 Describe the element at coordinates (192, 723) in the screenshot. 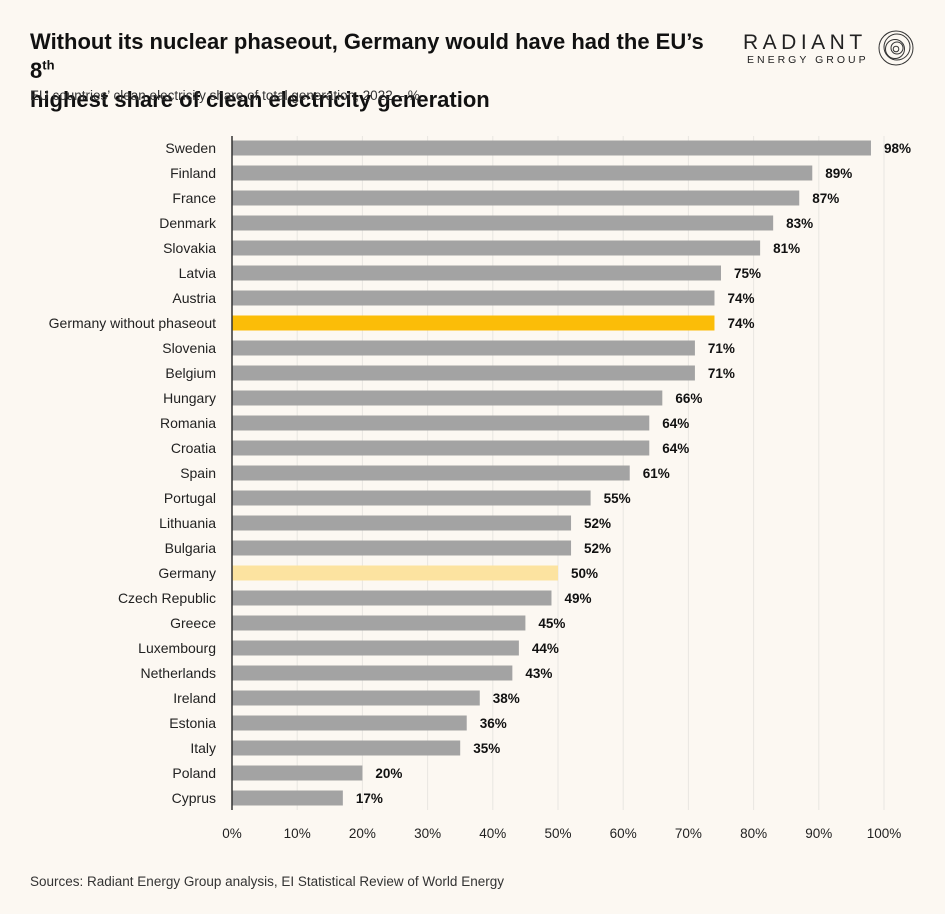

I see `category-label-estonia: Estonia` at that location.